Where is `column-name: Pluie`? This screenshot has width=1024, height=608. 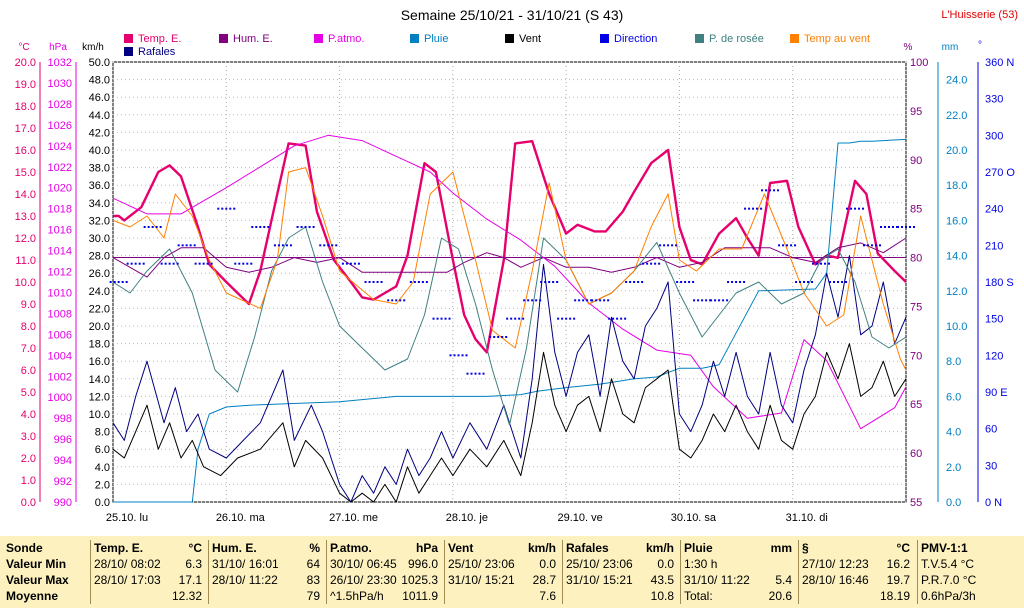 column-name: Pluie is located at coordinates (698, 548).